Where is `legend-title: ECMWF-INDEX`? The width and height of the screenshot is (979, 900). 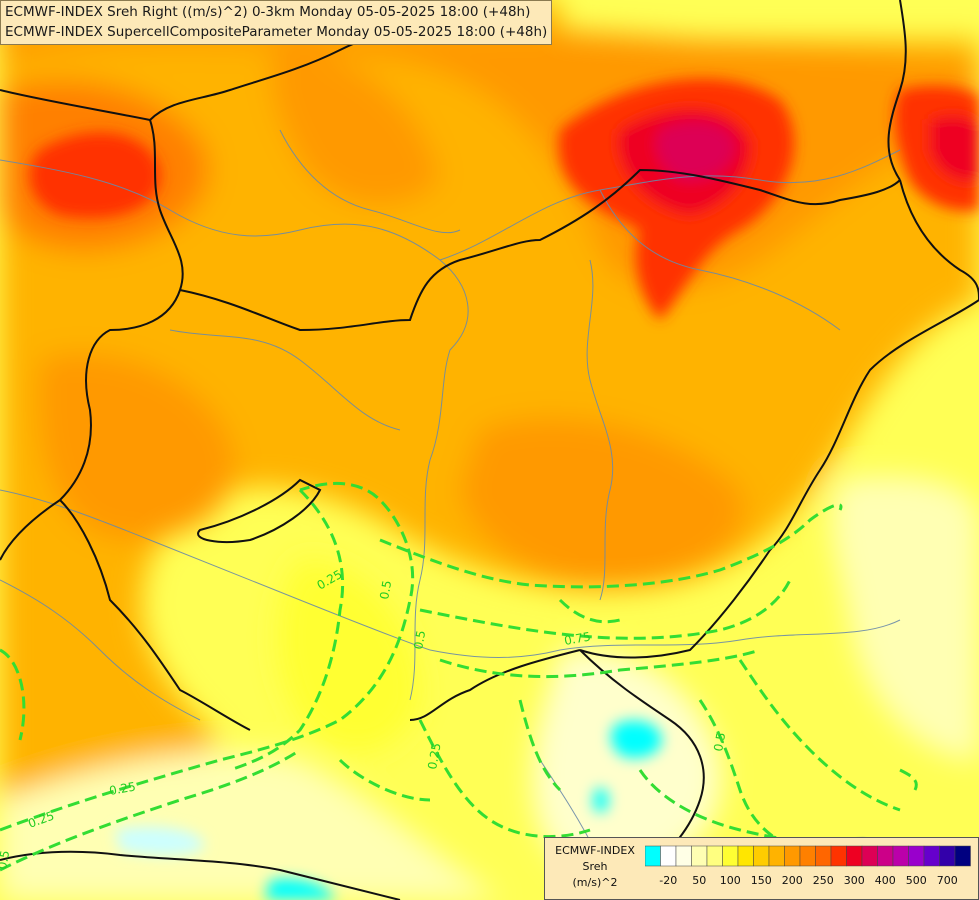 legend-title: ECMWF-INDEX is located at coordinates (595, 850).